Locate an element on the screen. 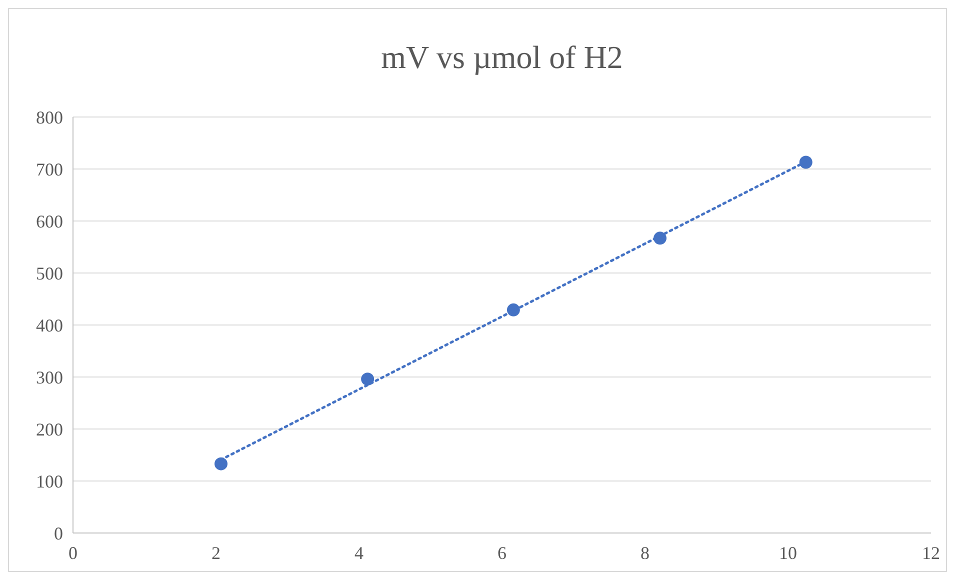  x-tick-label: 4 is located at coordinates (359, 553).